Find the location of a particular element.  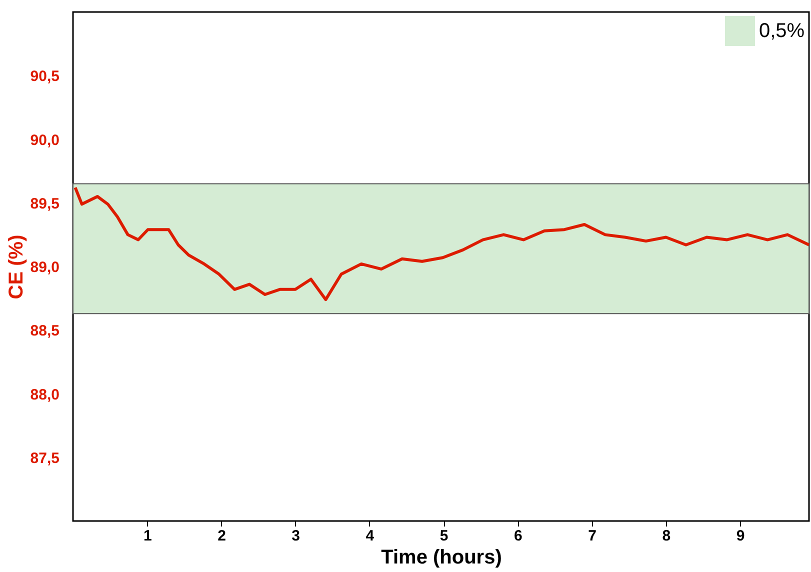

y-tick-label: 90,0 is located at coordinates (45, 140).